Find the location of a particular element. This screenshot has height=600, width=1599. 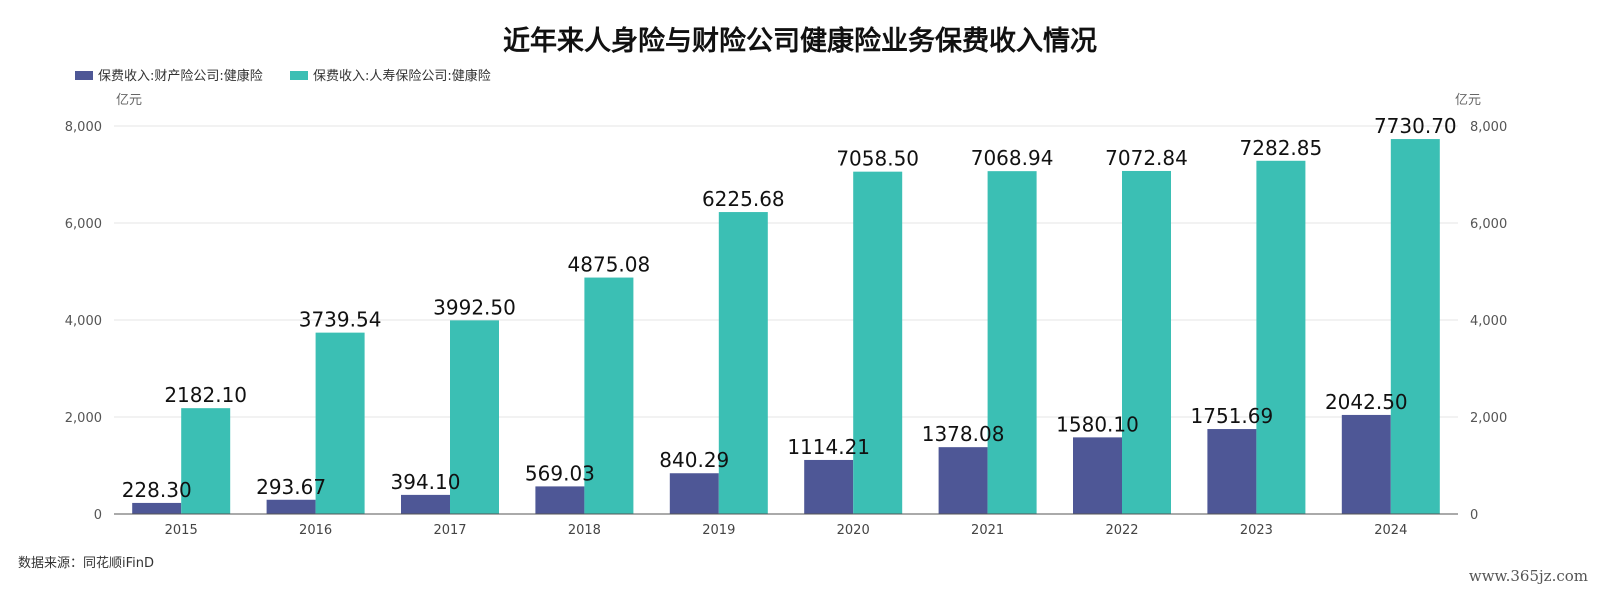

x-axis: 2015 2016 2017 2018 2019 2020 2021 2022 2023 2024 is located at coordinates (786, 525).